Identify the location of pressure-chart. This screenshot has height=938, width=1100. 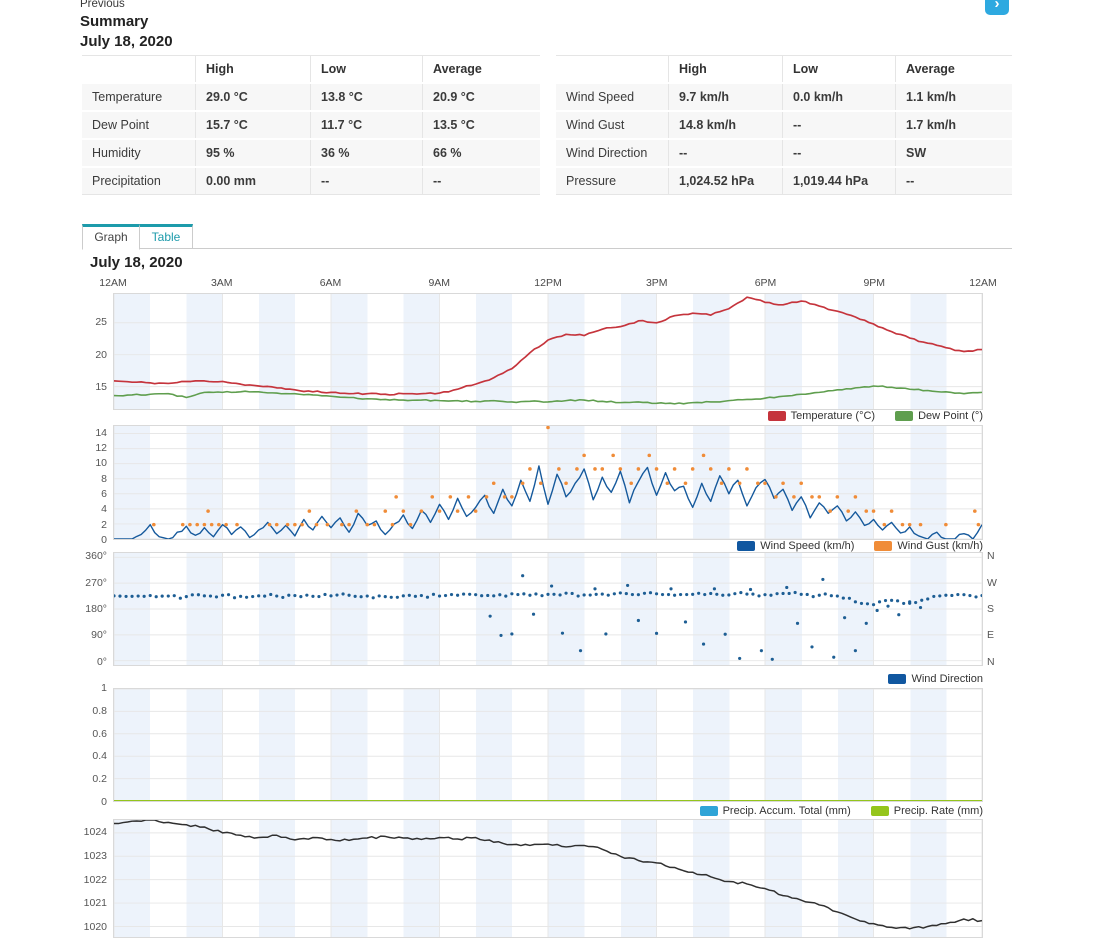
(548, 878).